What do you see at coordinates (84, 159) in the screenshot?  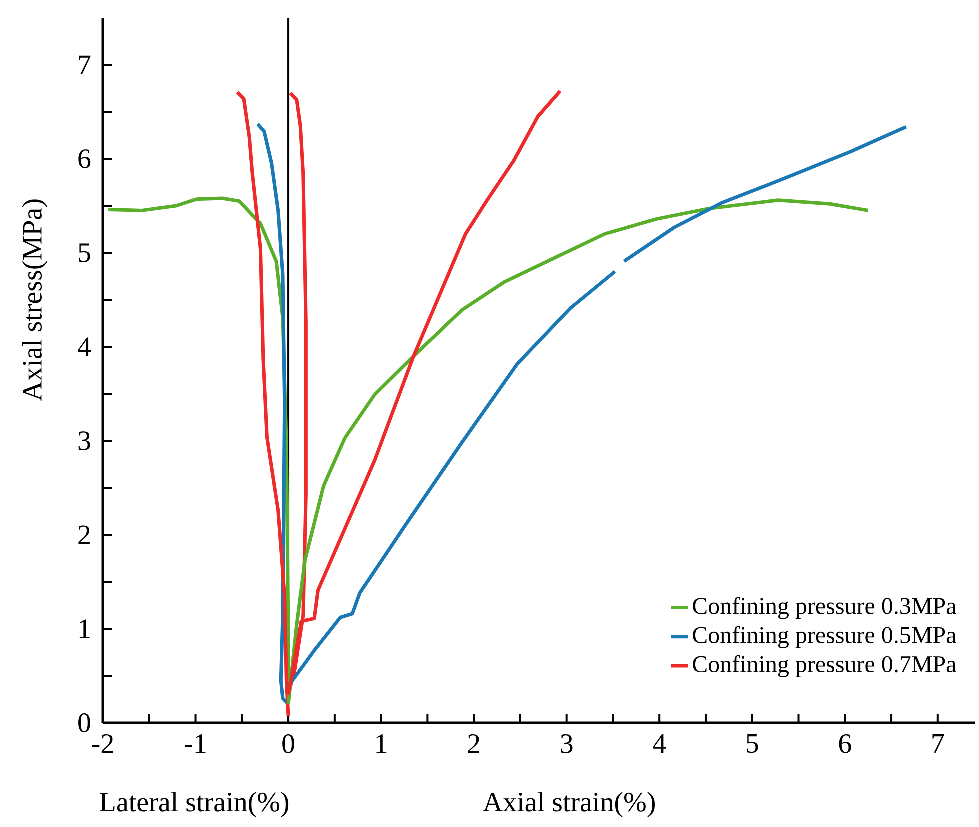 I see `y-tick-label: 6` at bounding box center [84, 159].